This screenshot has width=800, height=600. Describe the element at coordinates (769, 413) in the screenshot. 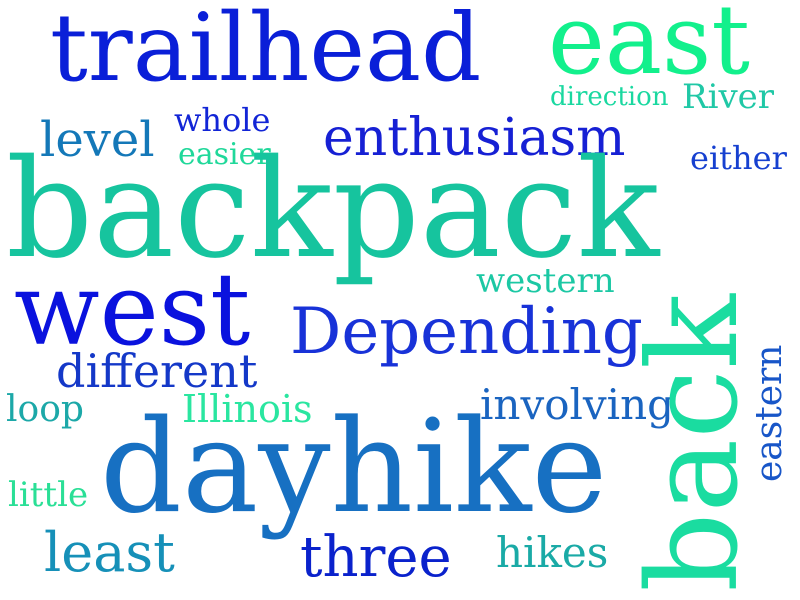

I see `word-eastern: eastern` at that location.